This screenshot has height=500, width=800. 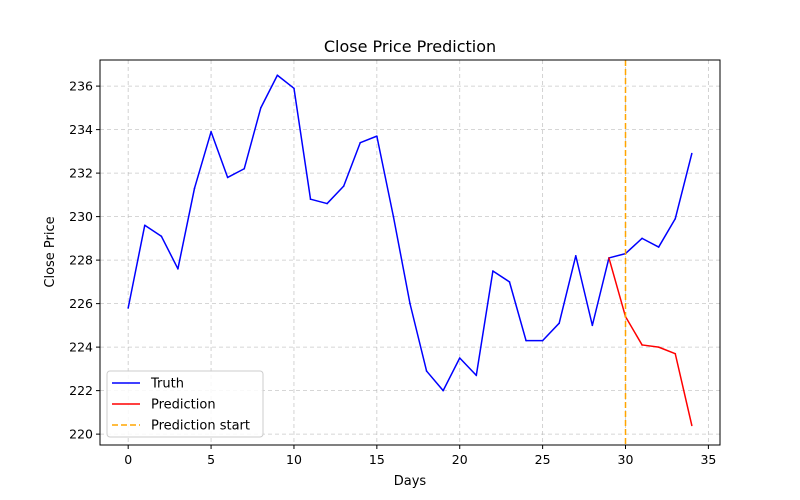 I want to click on legend-label-prediction: Prediction, so click(x=183, y=405).